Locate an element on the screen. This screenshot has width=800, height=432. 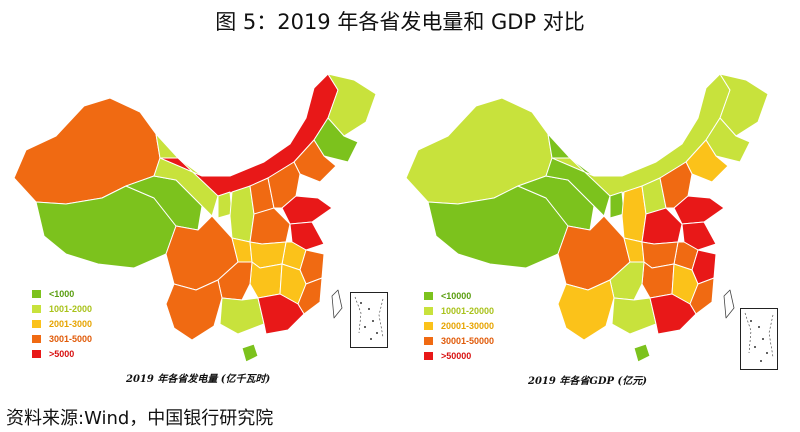
south-china-sea-inset-right is located at coordinates (759, 339).